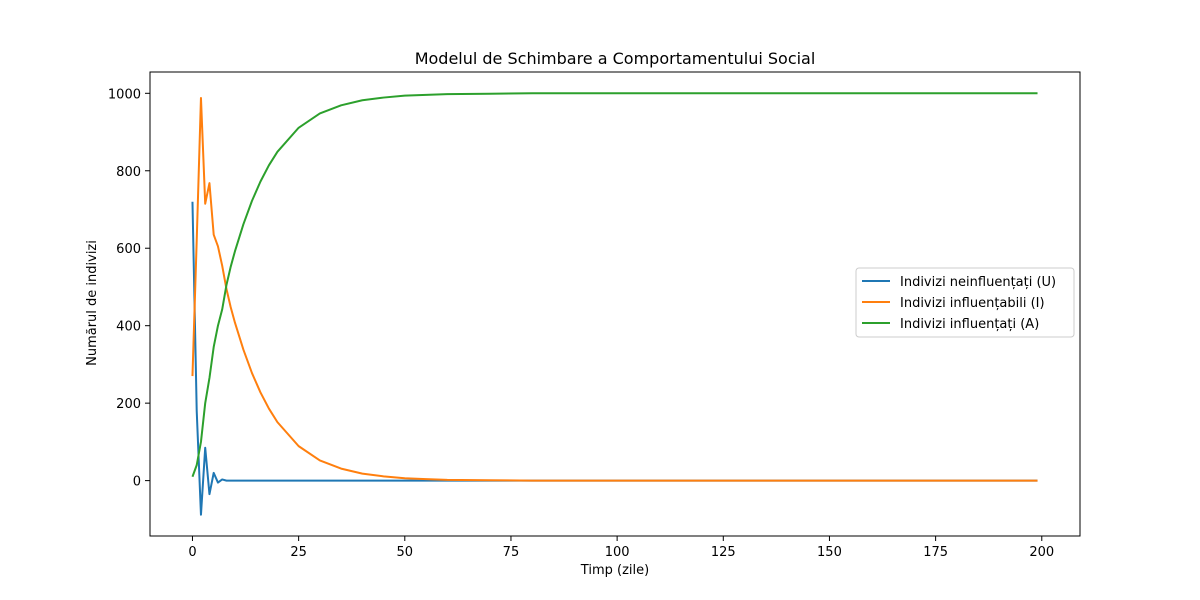  Describe the element at coordinates (128, 327) in the screenshot. I see `y-tick-label-2: 400` at that location.